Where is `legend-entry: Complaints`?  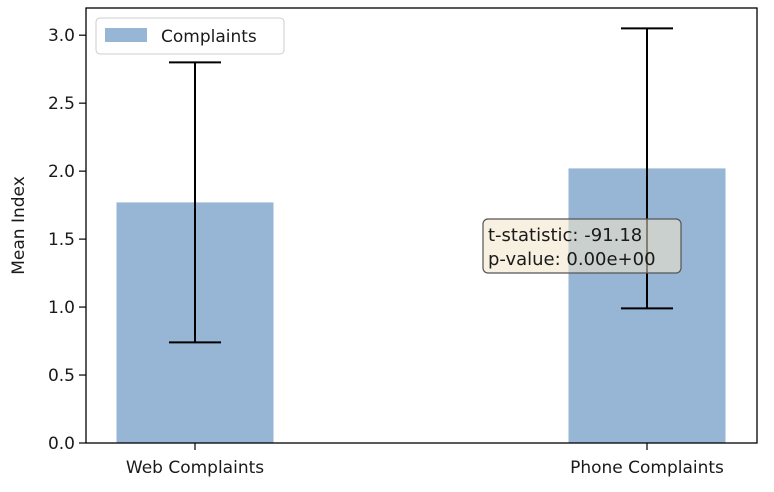 legend-entry: Complaints is located at coordinates (209, 37).